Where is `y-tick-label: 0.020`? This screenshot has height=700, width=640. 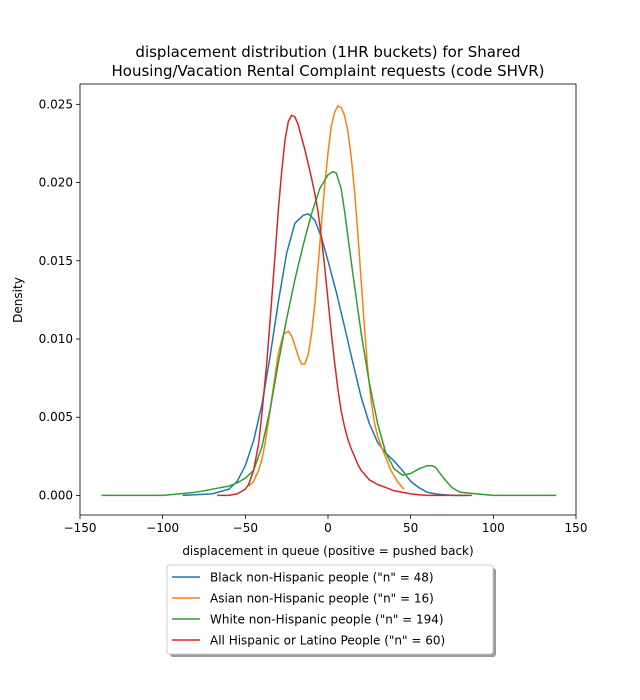
y-tick-label: 0.020 is located at coordinates (56, 183).